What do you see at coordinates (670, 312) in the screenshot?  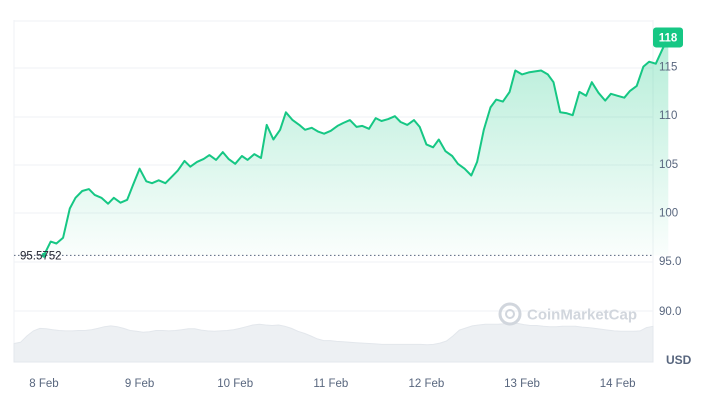 I see `y-tick-label: 90.0` at bounding box center [670, 312].